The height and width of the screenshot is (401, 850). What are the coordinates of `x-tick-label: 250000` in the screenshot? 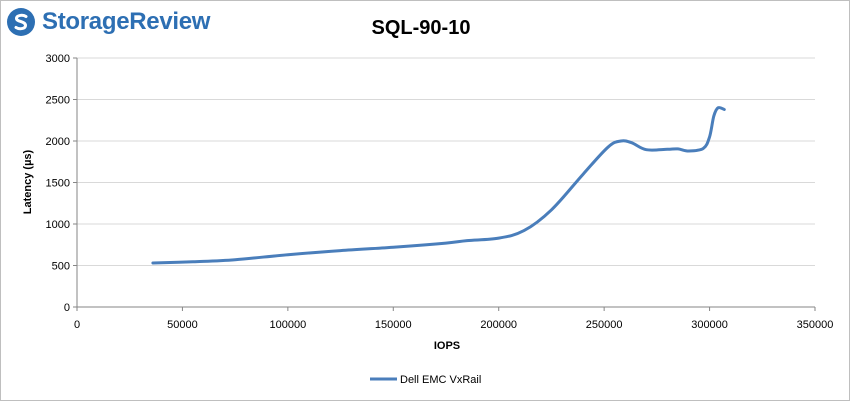 It's located at (604, 325).